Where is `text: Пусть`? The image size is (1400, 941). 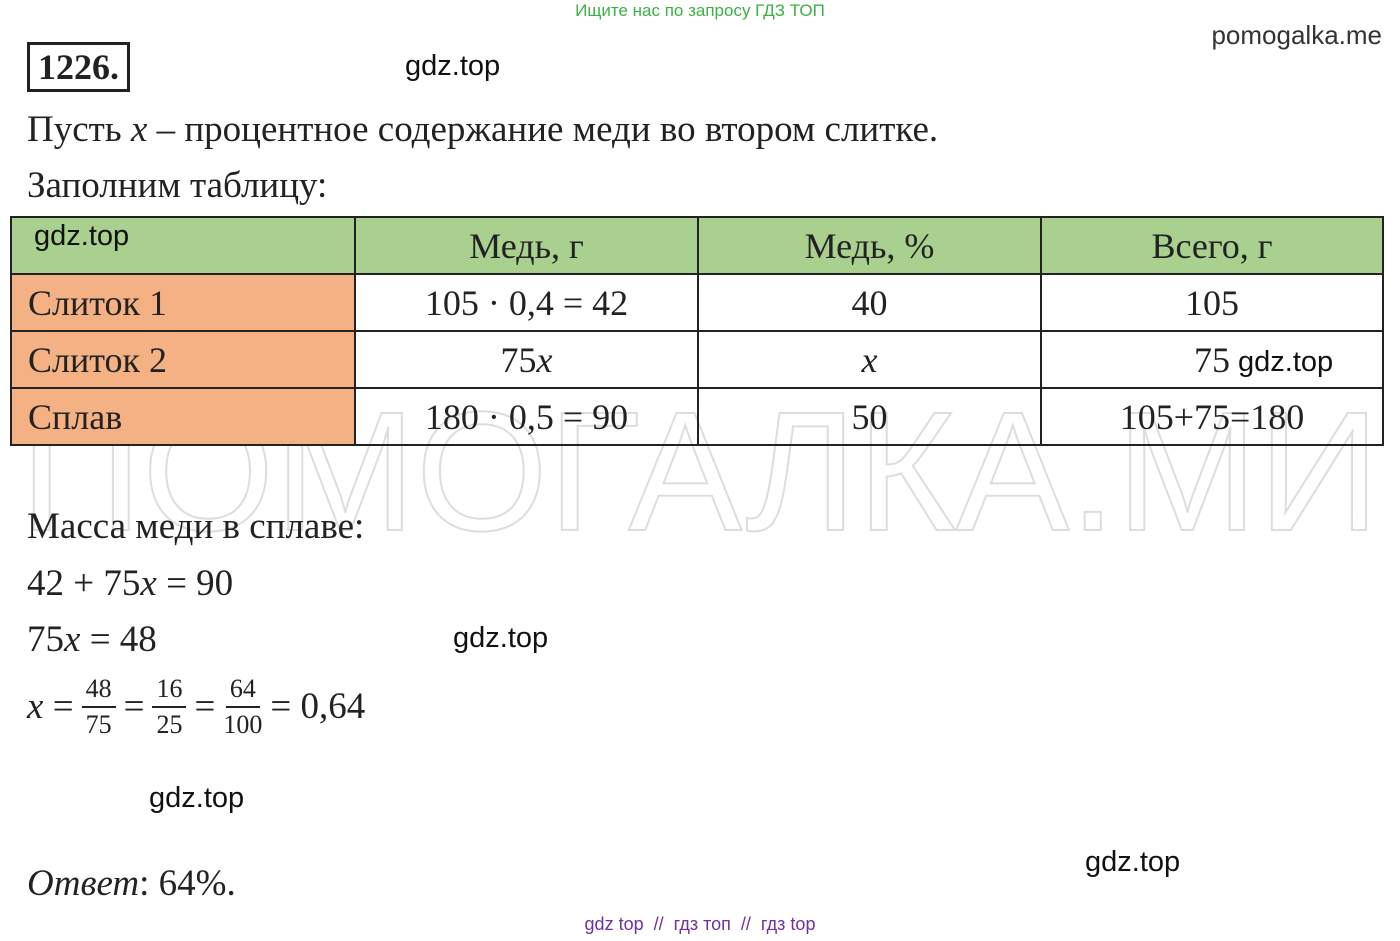 text: Пусть is located at coordinates (79, 129).